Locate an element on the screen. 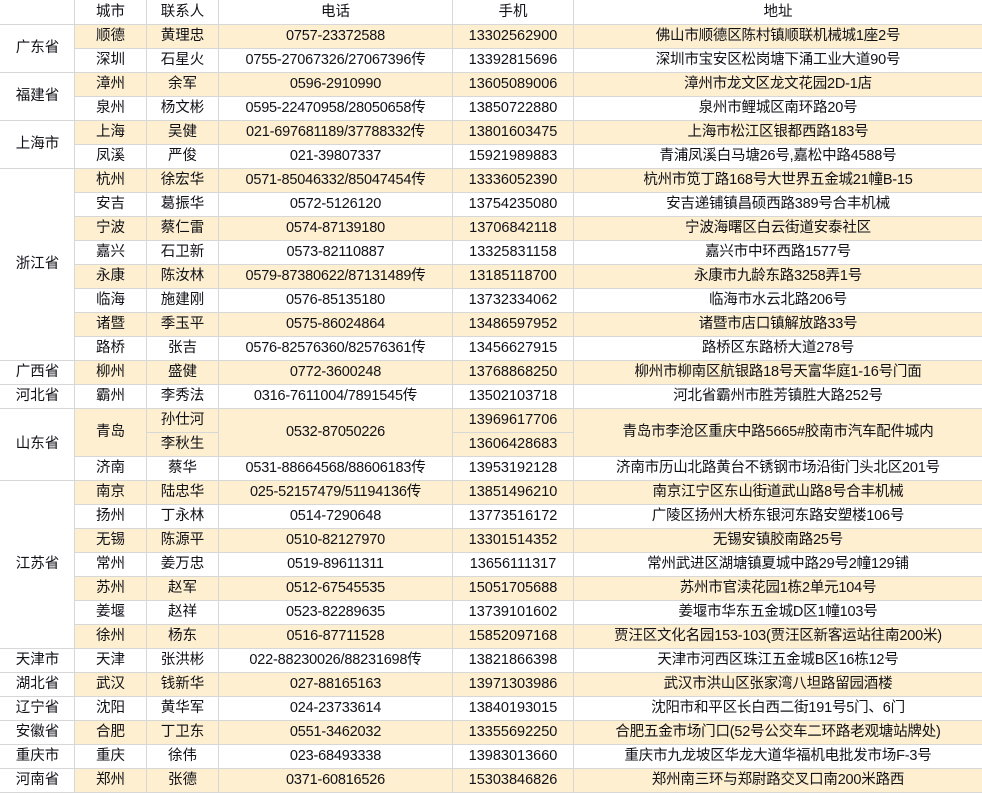 This screenshot has height=793, width=982. cell-city: 沈阳 is located at coordinates (111, 709).